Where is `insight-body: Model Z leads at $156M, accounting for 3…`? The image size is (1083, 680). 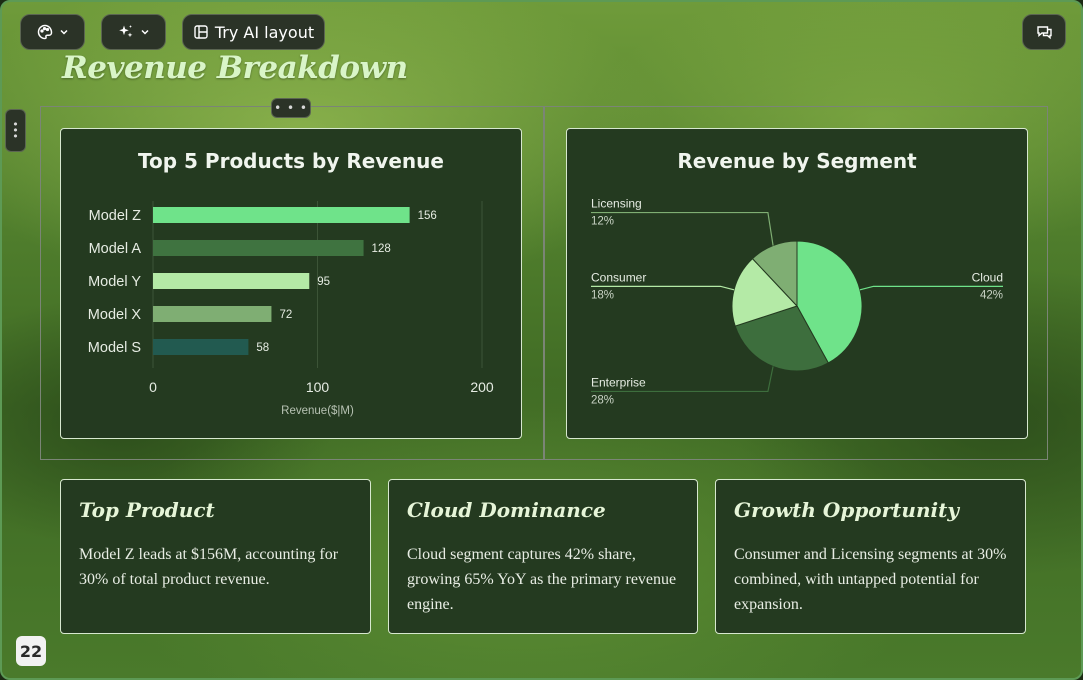 insight-body: Model Z leads at $156M, accounting for 3… is located at coordinates (209, 567).